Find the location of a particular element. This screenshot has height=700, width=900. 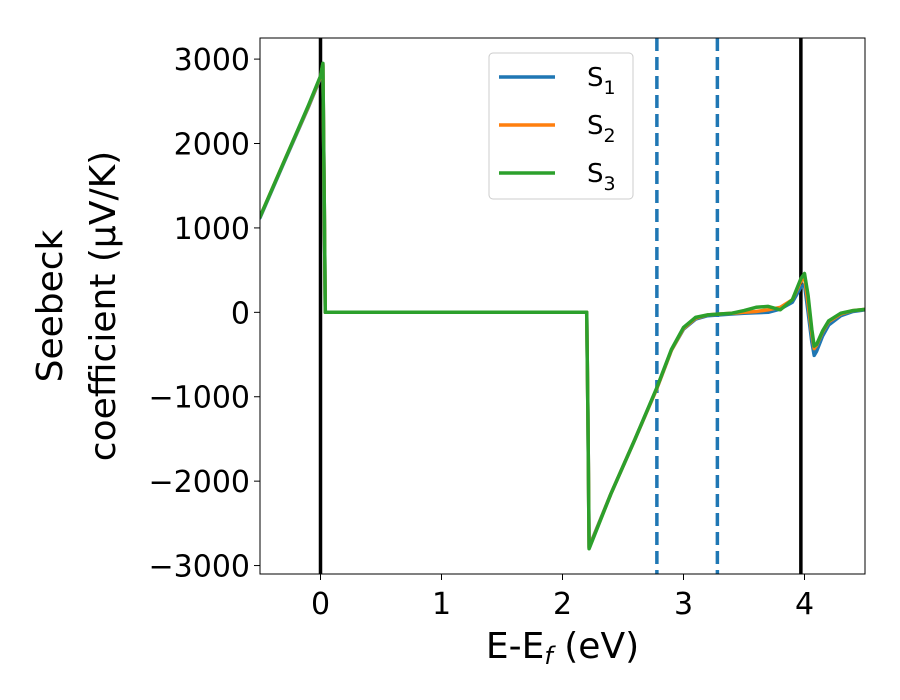

y-axis-ticks: 3000 2000 1000 0 −1000 −2000 −3000 is located at coordinates (204, 314).